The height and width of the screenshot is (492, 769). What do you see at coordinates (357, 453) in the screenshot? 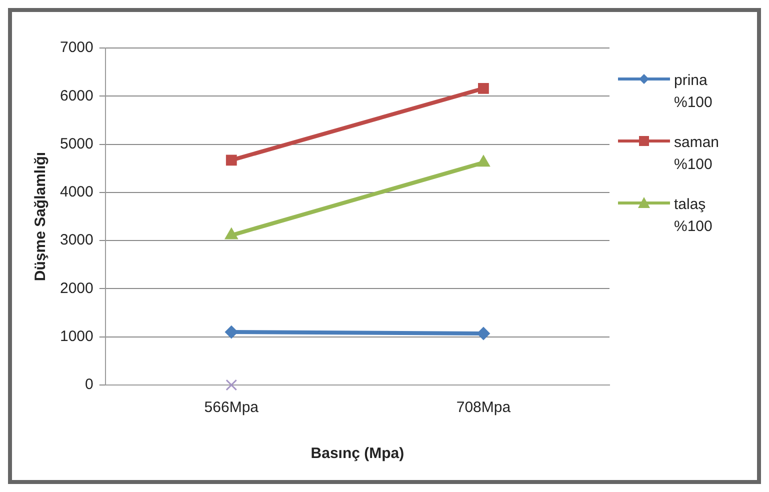
I see `x-axis-title: Basınç (Mpa)` at bounding box center [357, 453].